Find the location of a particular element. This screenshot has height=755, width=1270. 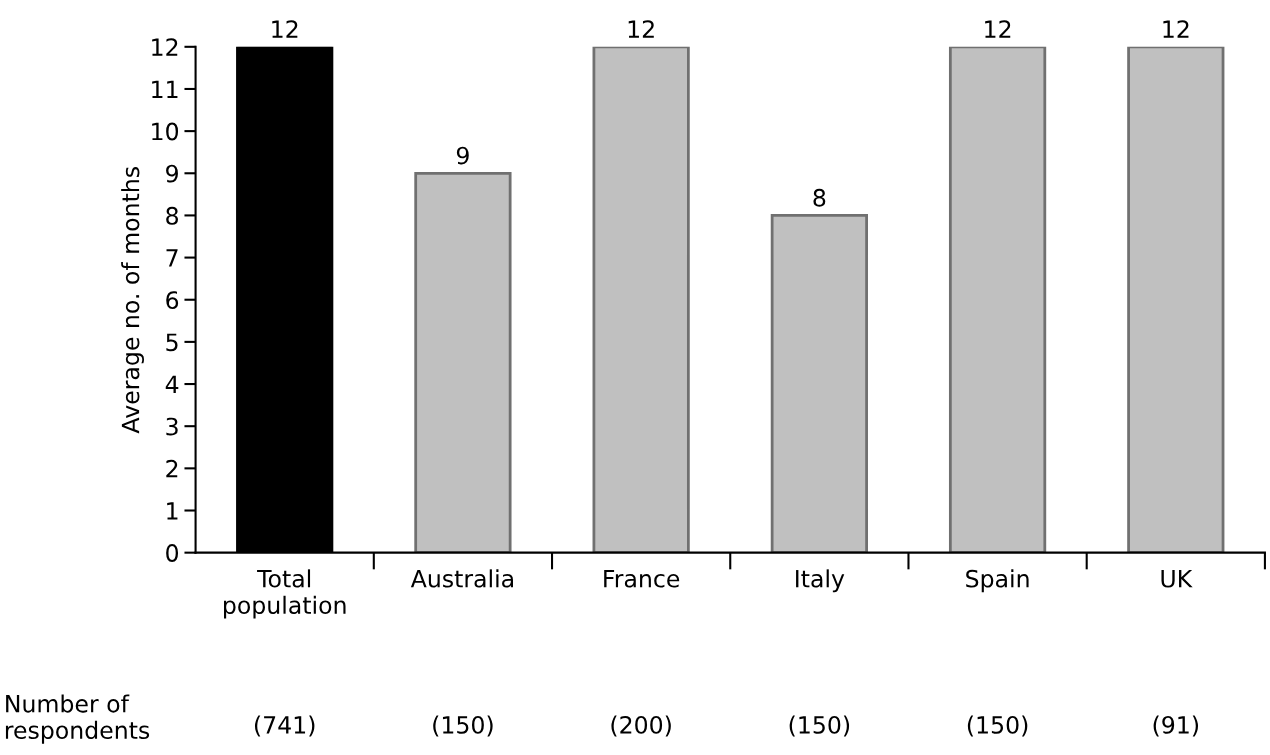

y-tick-label: 2 is located at coordinates (172, 468).